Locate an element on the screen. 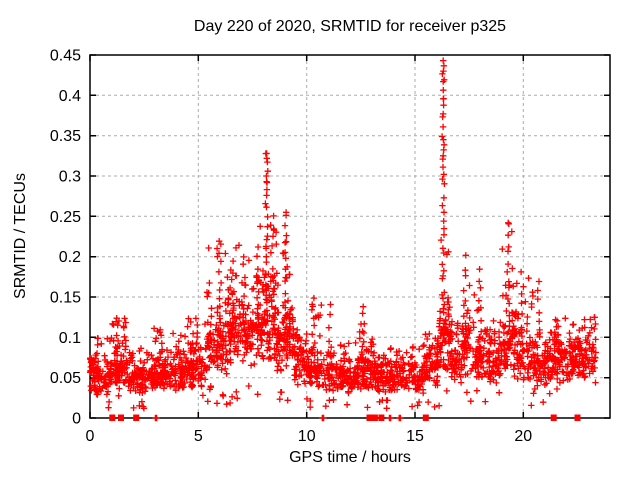  x-tick-label: 15 is located at coordinates (415, 436).